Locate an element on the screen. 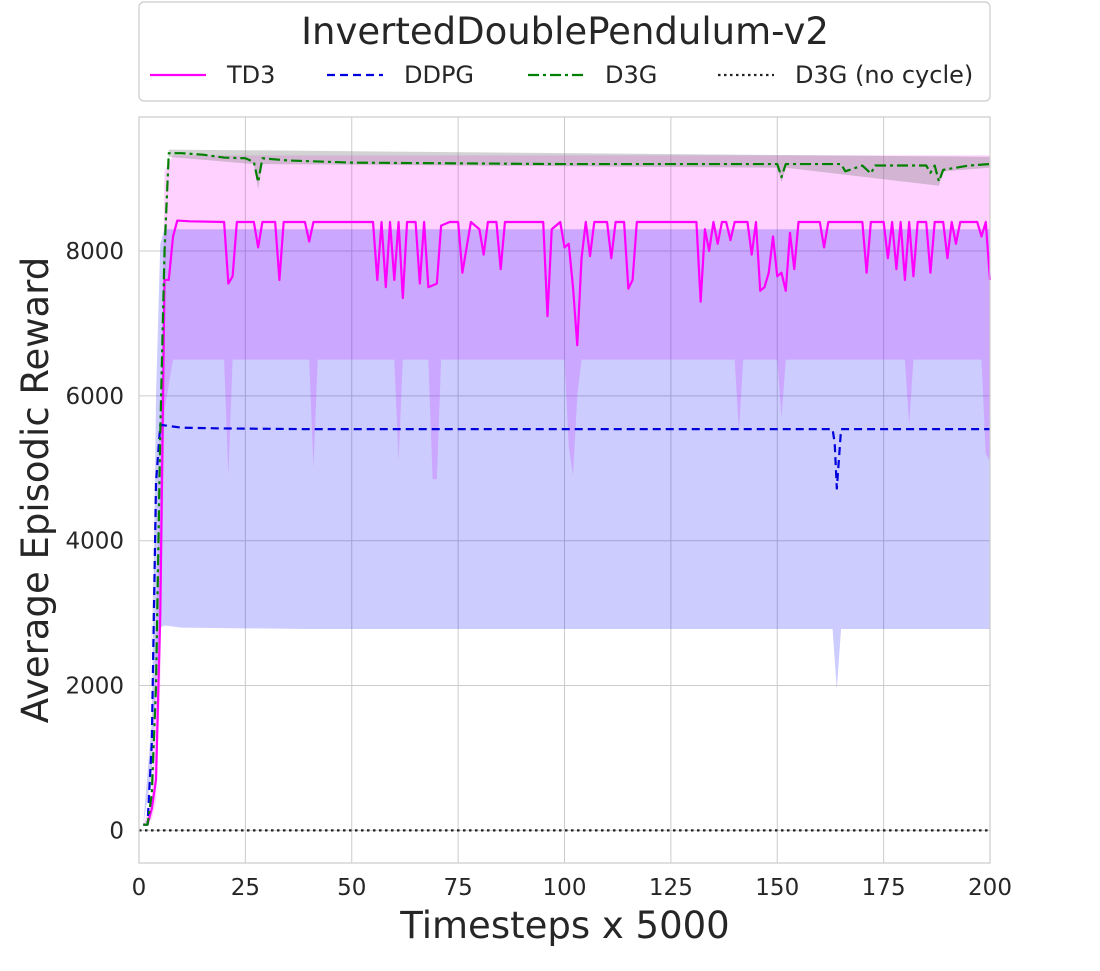 This screenshot has height=971, width=1100. chart-title: InvertedDoublePendulum-v2 is located at coordinates (565, 31).